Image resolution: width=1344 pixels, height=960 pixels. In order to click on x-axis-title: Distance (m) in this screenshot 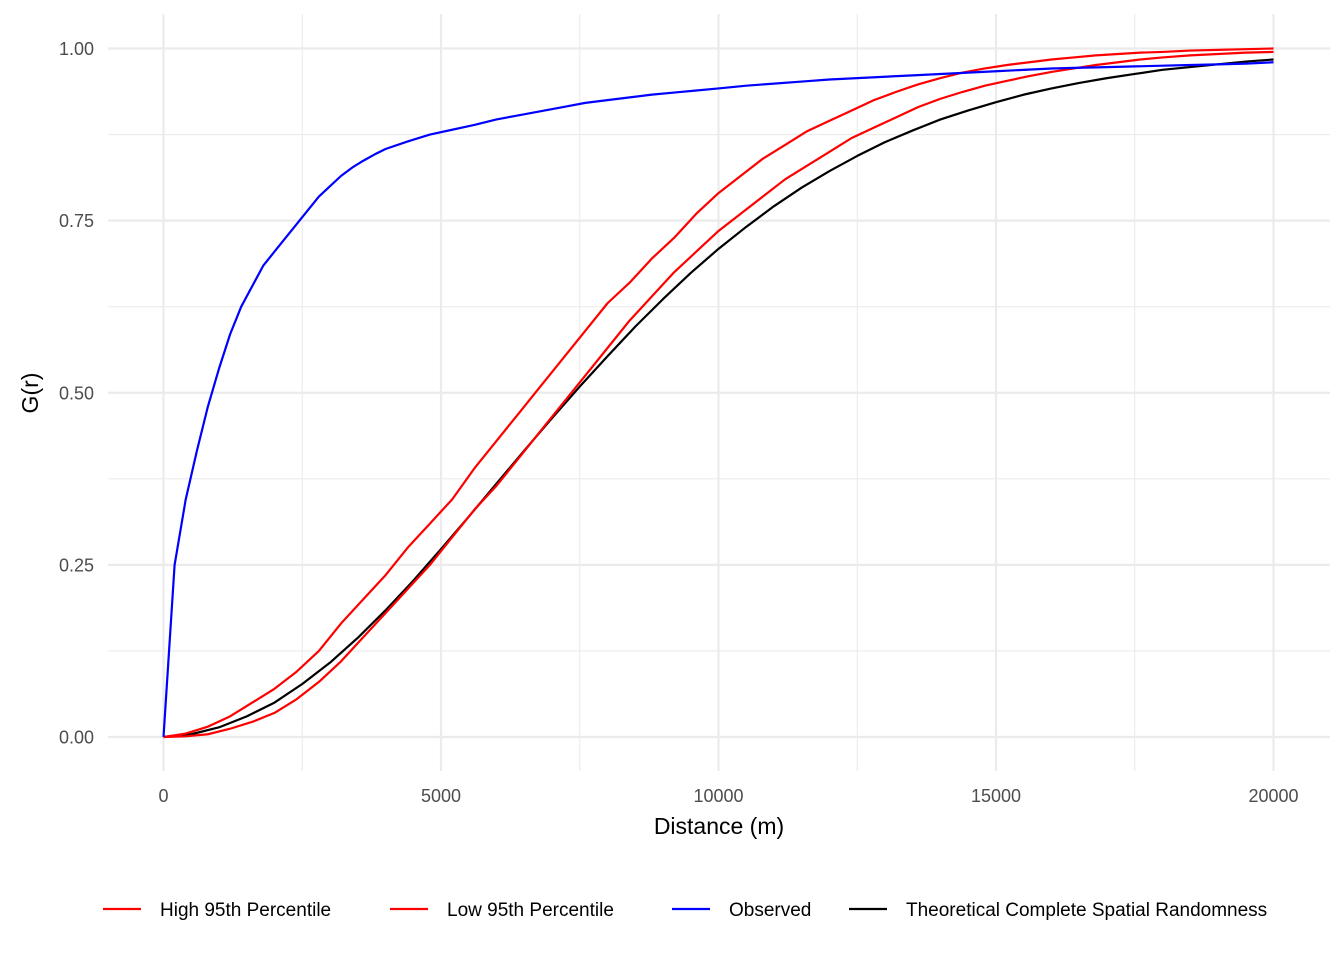, I will do `click(719, 826)`.